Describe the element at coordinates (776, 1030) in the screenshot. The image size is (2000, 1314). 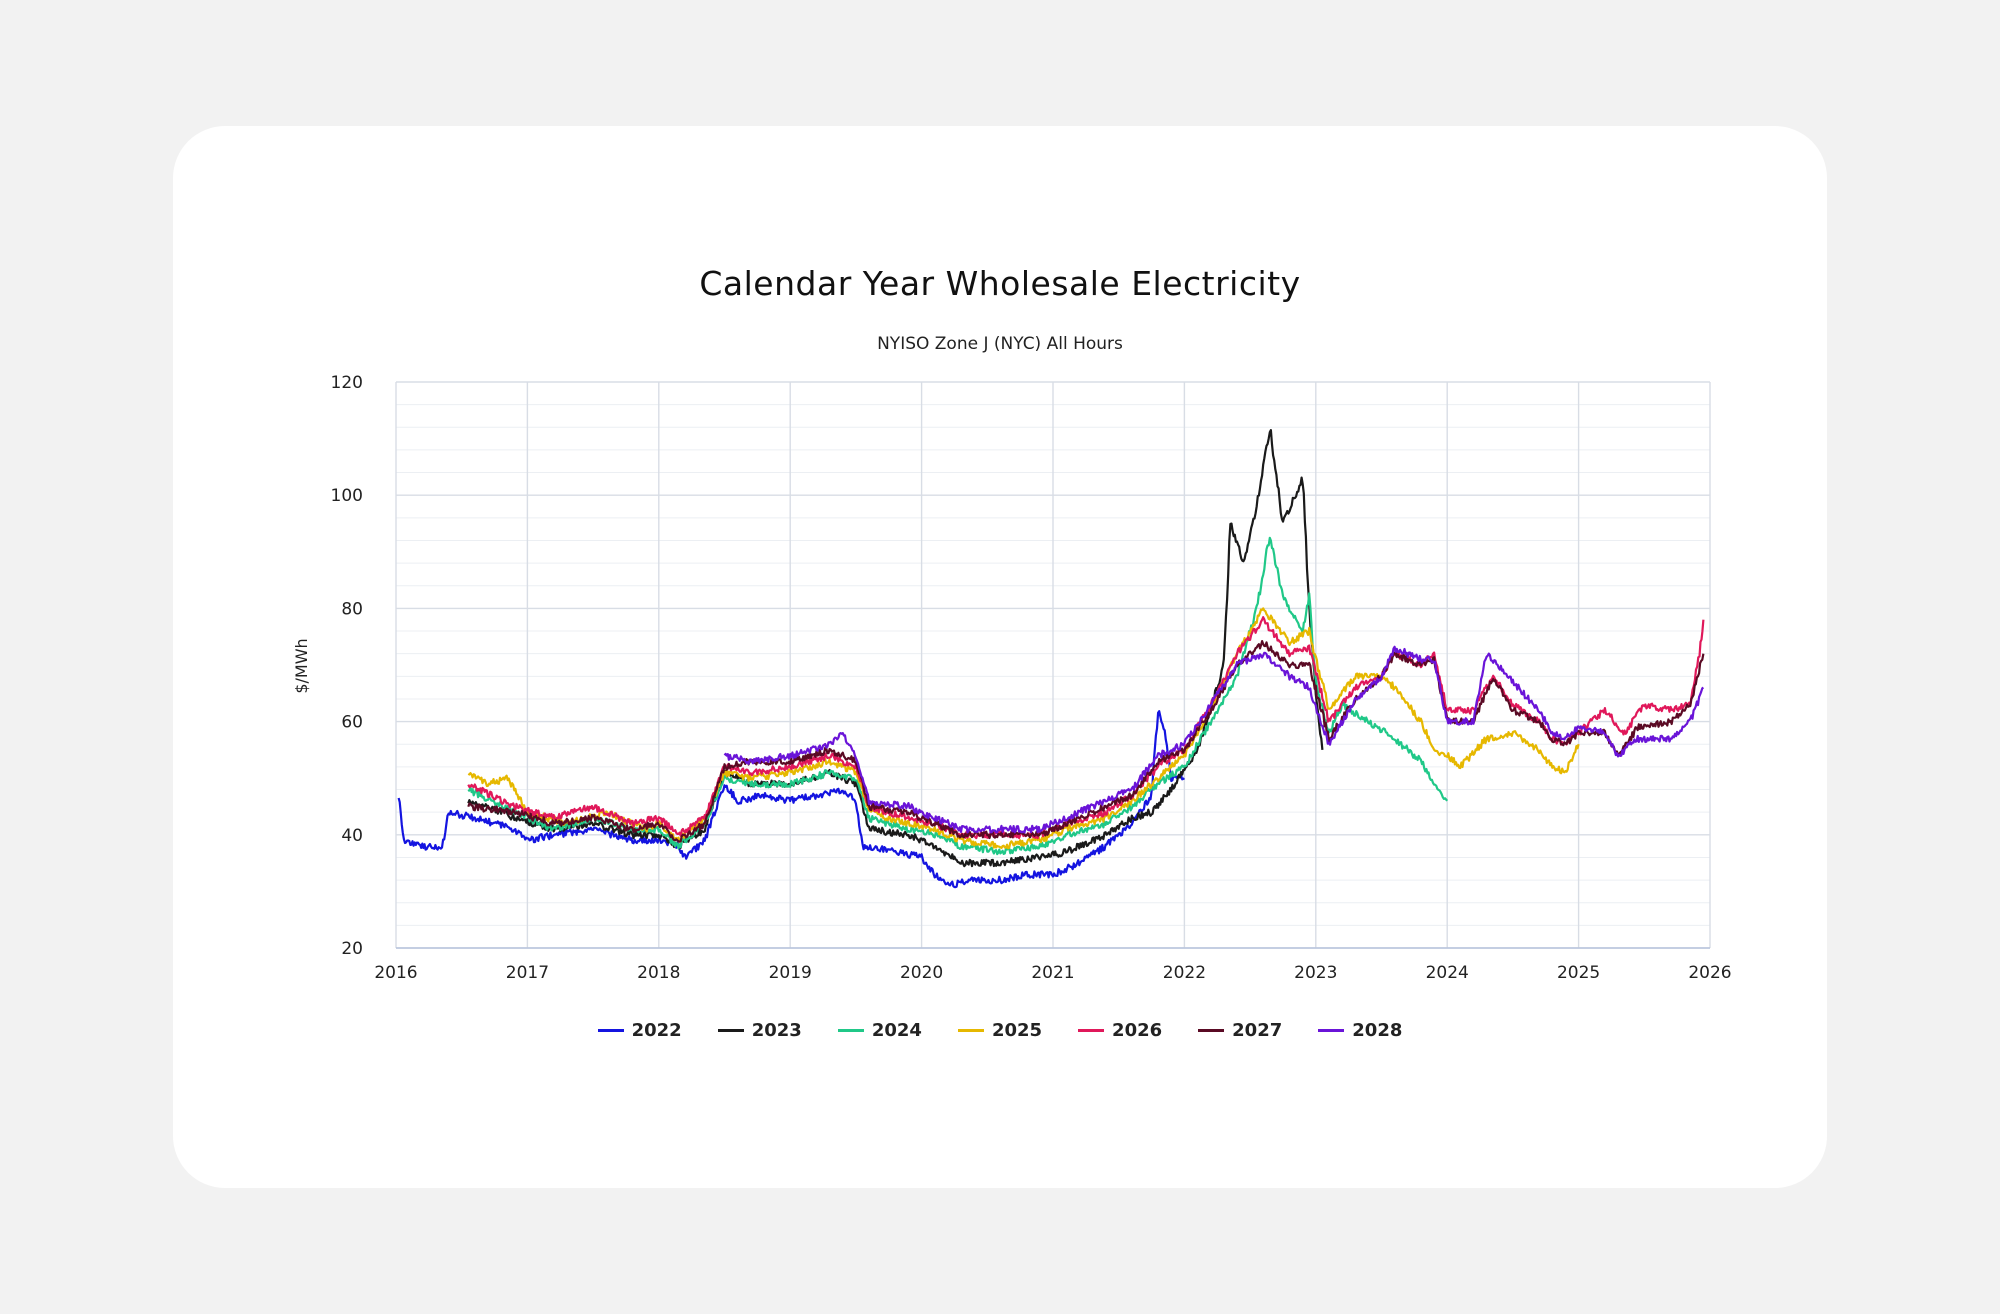
I see `legend-label: 2023` at that location.